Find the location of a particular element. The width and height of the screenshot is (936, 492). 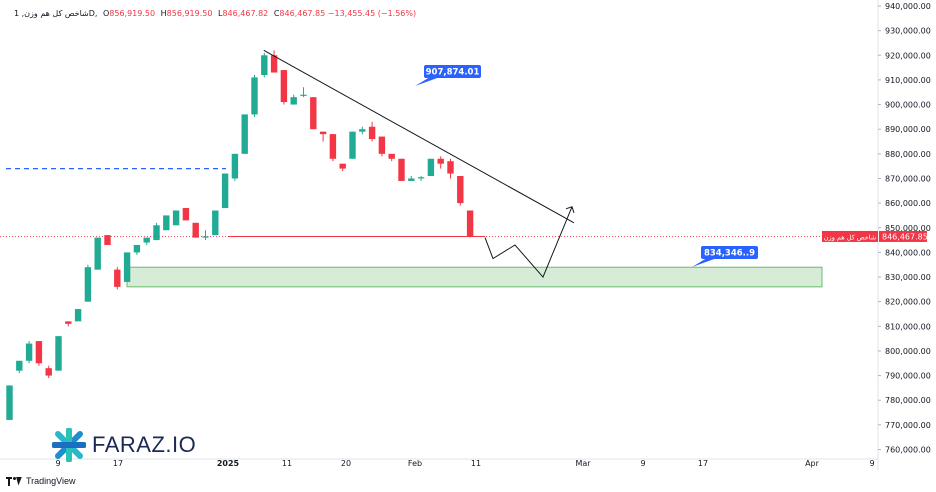

y-tick-label: 870,000.00 is located at coordinates (908, 178).